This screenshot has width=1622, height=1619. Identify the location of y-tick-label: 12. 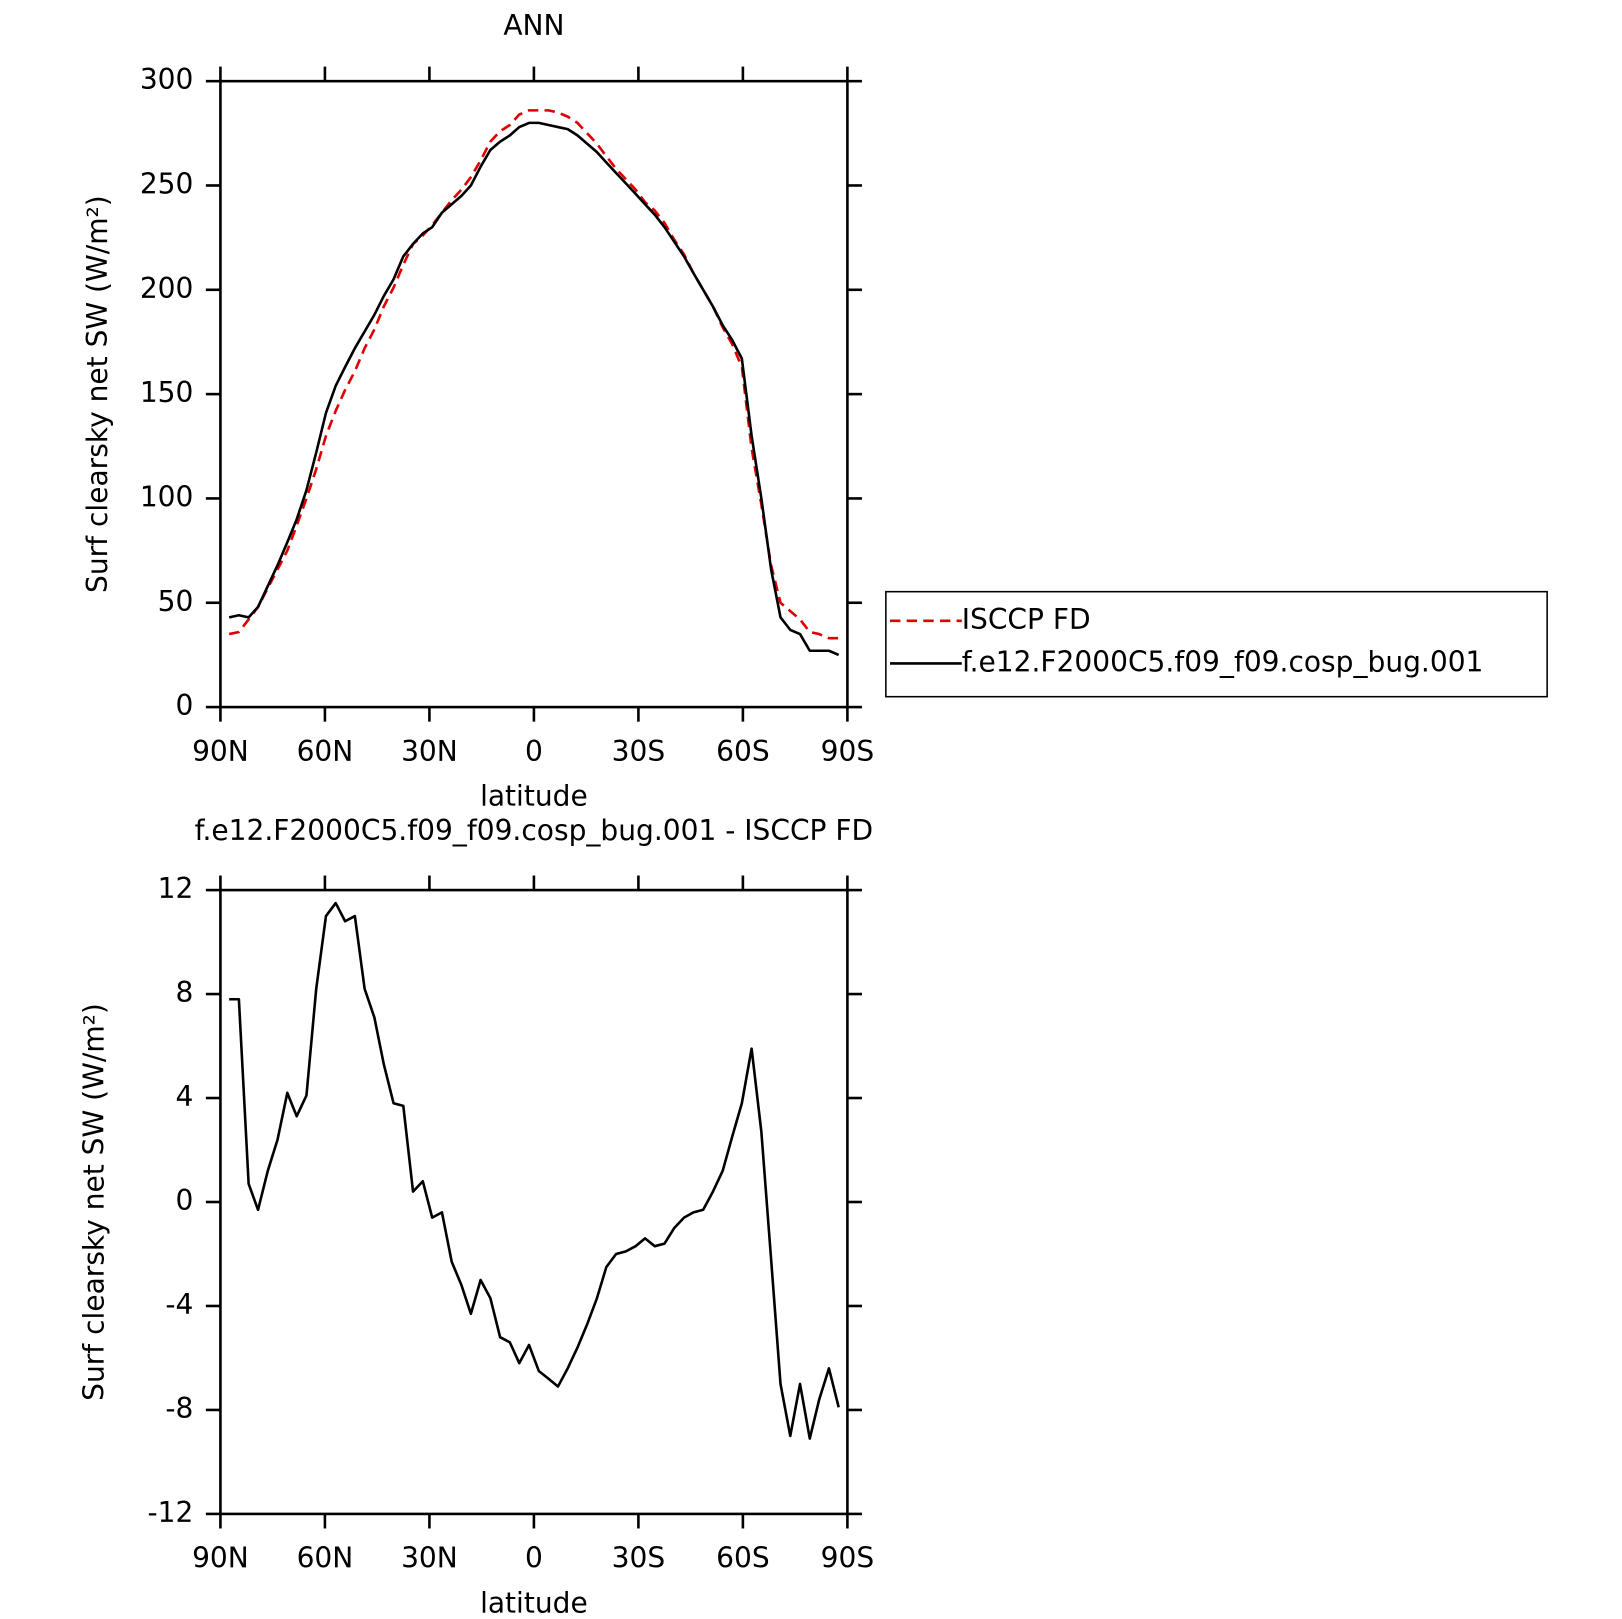
(176, 888).